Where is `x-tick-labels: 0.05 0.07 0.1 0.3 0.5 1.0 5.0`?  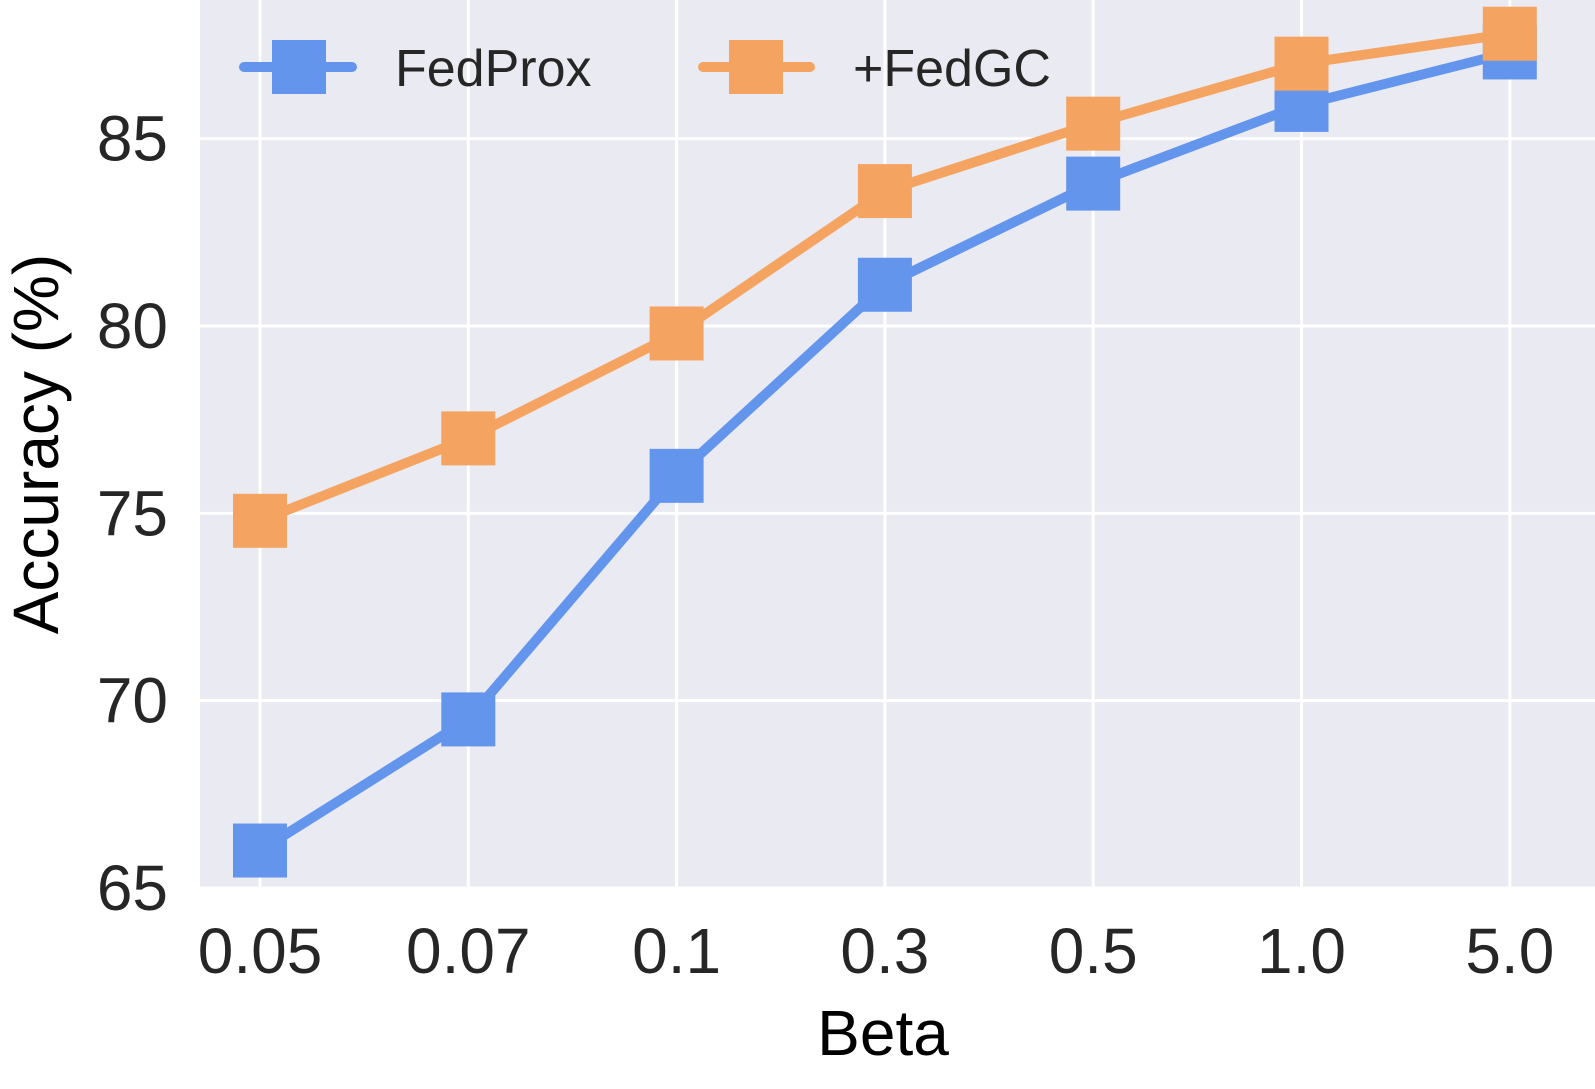 x-tick-labels: 0.05 0.07 0.1 0.3 0.5 1.0 5.0 is located at coordinates (876, 951).